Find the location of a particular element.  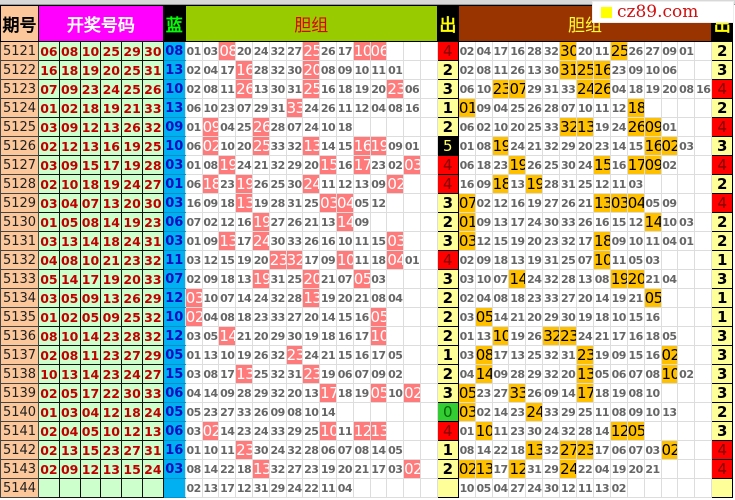

draw-number: 09 is located at coordinates (111, 317).